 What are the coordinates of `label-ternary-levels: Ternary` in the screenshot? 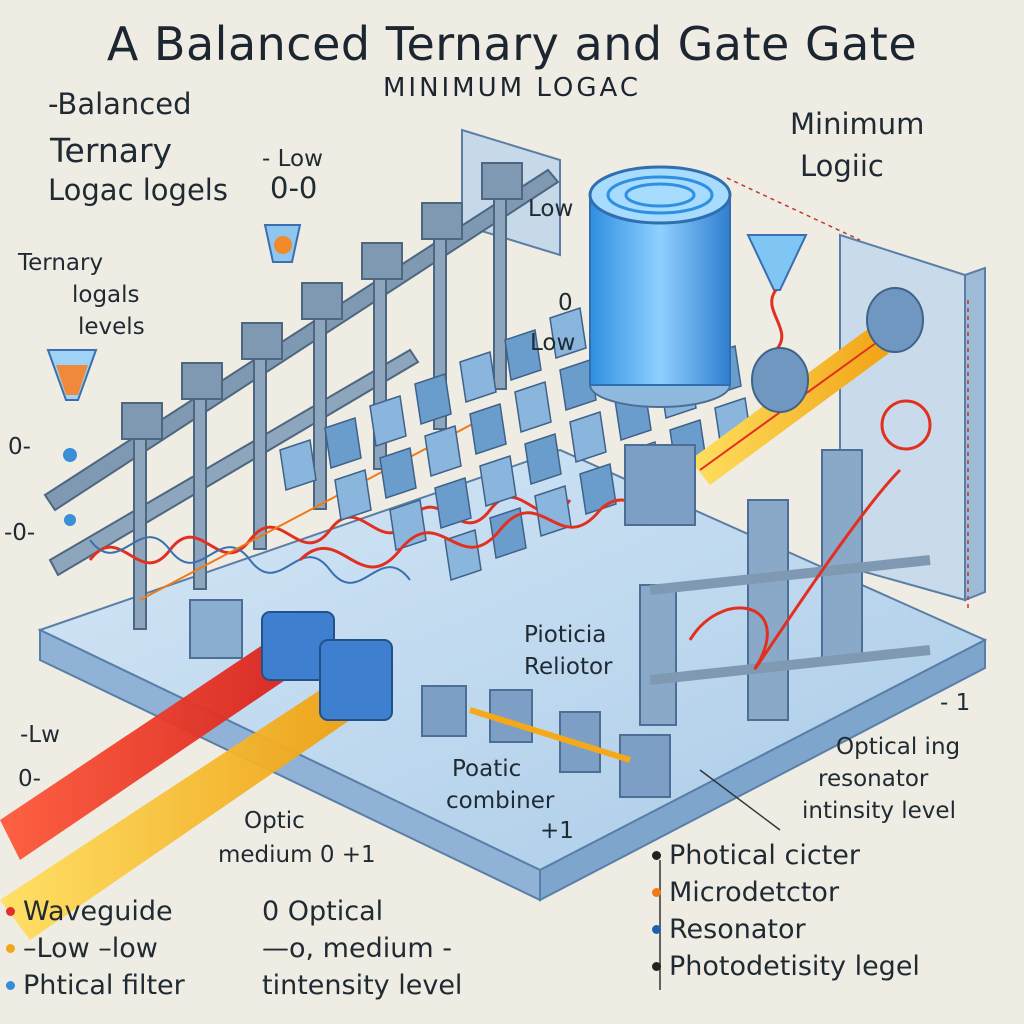 It's located at (61, 263).